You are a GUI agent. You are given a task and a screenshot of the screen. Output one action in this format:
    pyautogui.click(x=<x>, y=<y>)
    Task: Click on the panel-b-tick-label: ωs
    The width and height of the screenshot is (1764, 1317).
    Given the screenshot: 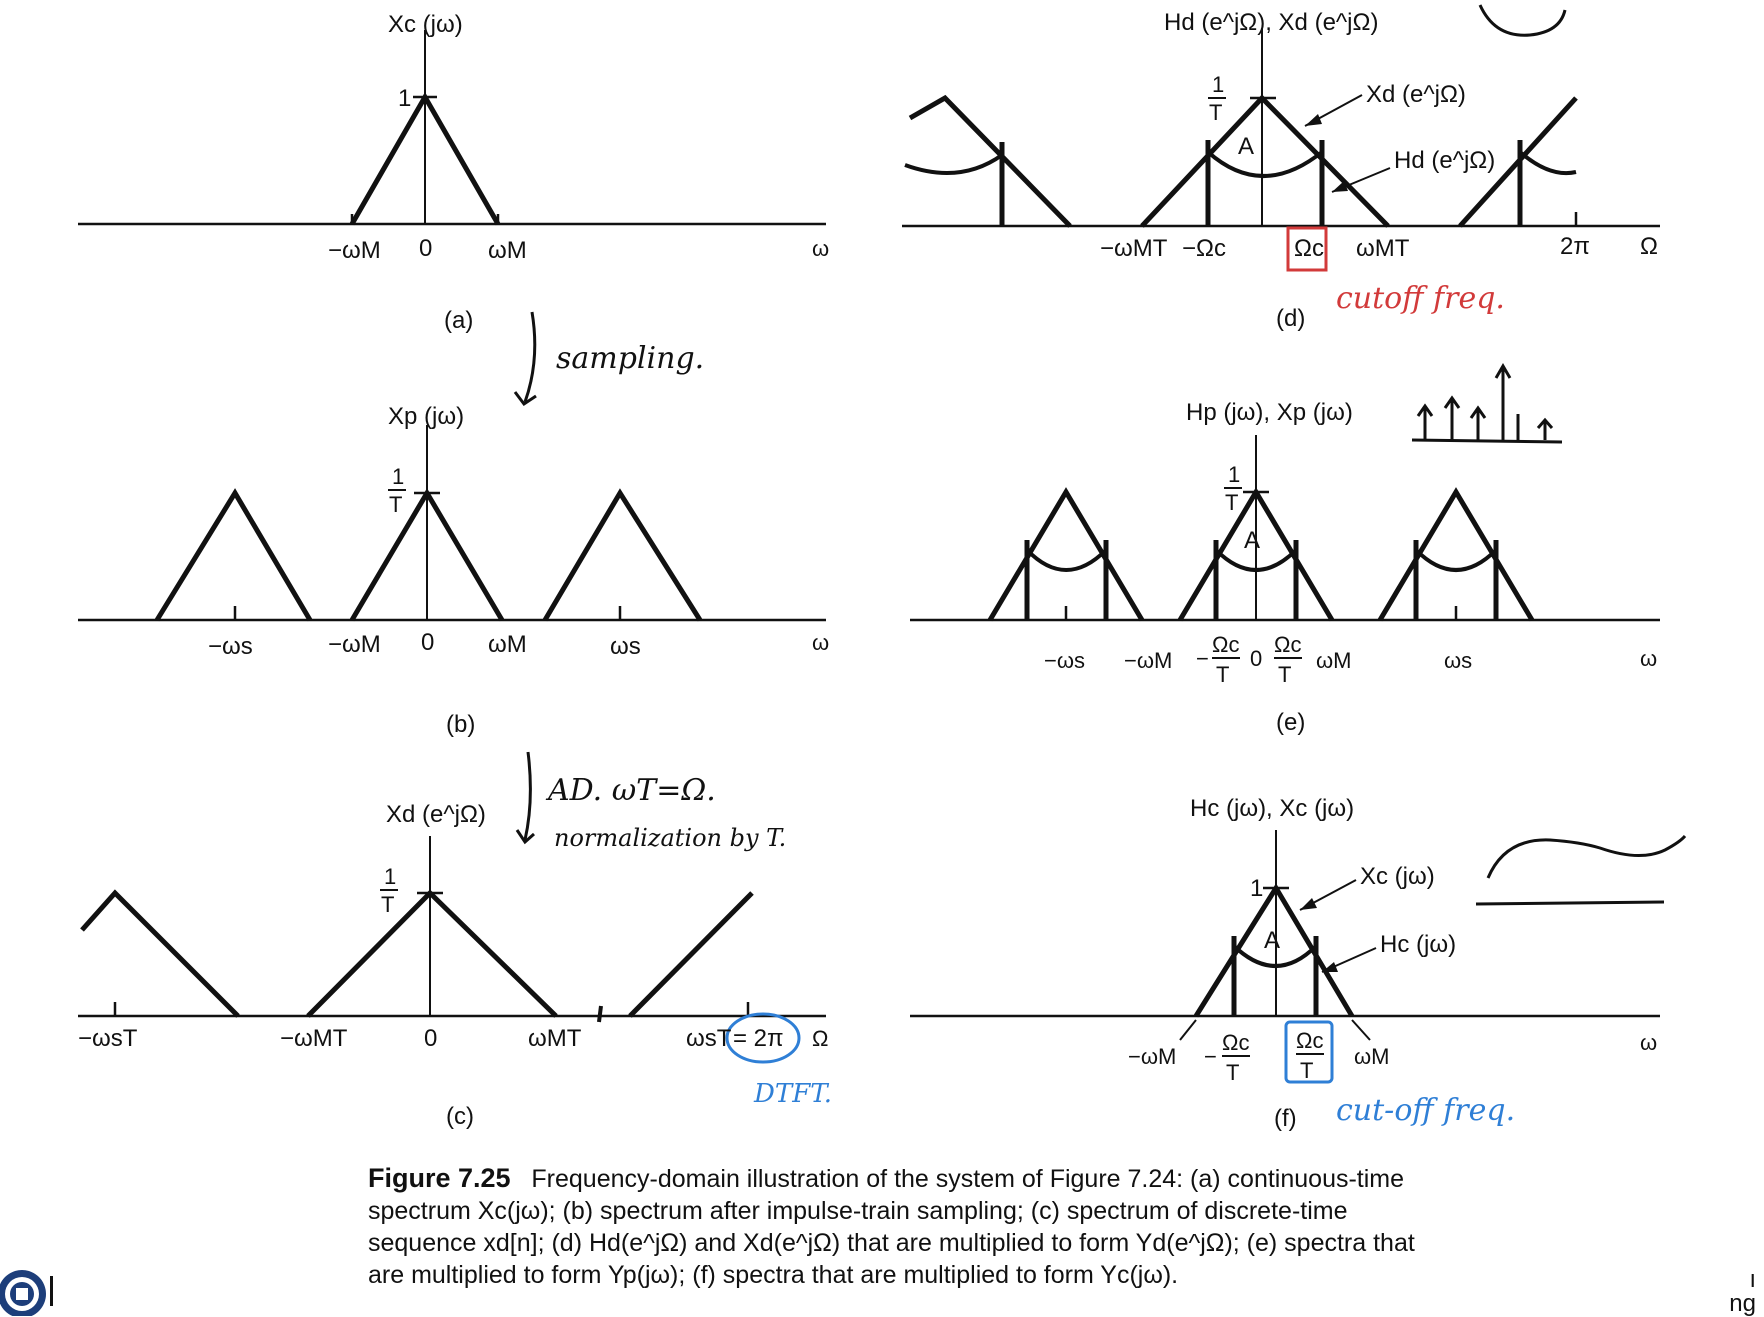 What is the action you would take?
    pyautogui.click(x=625, y=646)
    